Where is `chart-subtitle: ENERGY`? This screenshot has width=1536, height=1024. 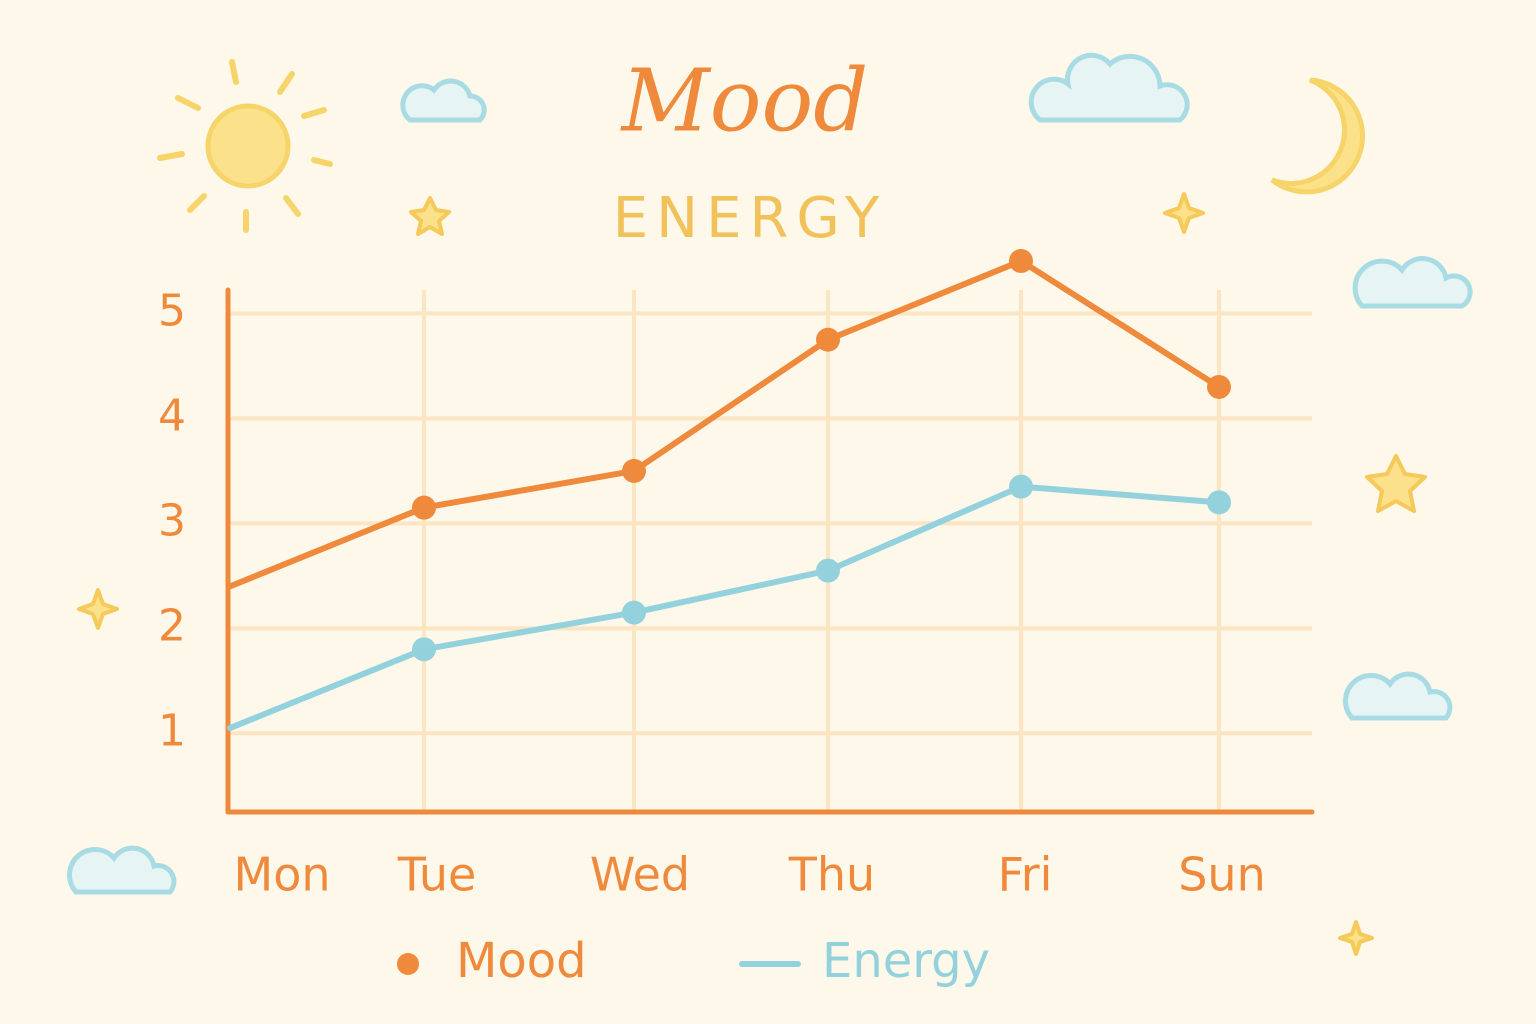
chart-subtitle: ENERGY is located at coordinates (750, 218).